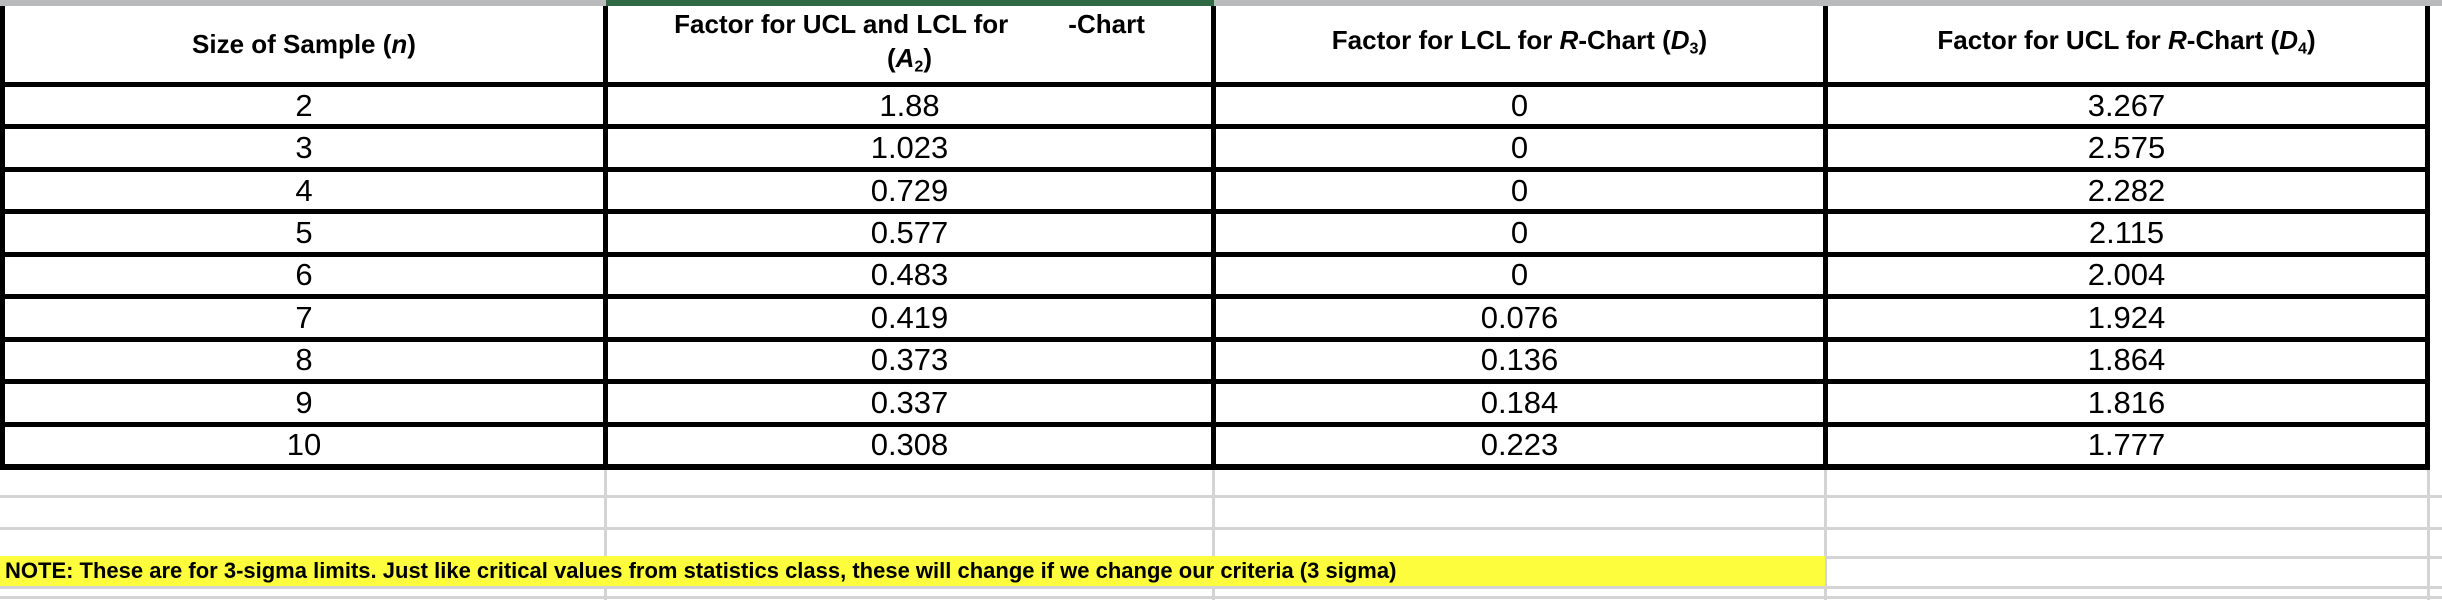 The height and width of the screenshot is (600, 2442). What do you see at coordinates (909, 148) in the screenshot?
I see `cell-a2: 1.023` at bounding box center [909, 148].